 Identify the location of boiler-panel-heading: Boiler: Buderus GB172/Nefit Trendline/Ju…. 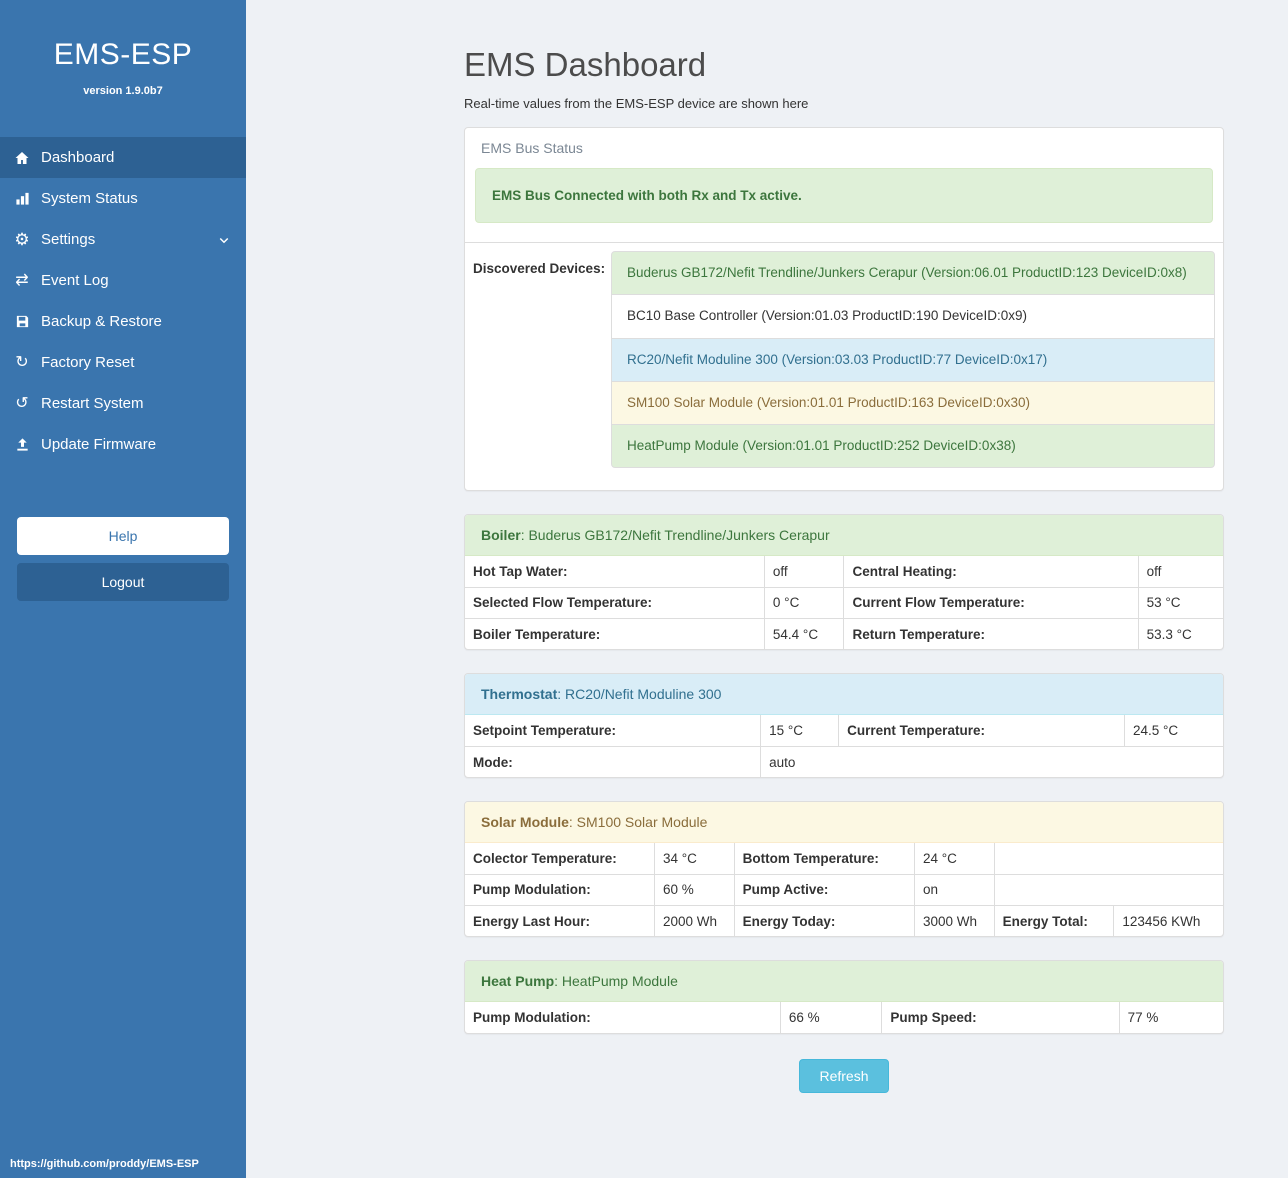
(844, 536).